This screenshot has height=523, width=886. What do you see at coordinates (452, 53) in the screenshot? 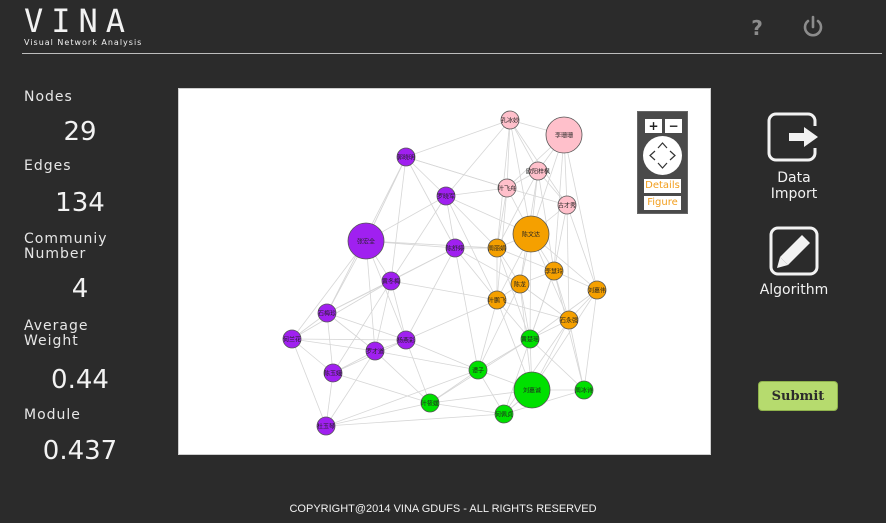
I see `header-divider` at bounding box center [452, 53].